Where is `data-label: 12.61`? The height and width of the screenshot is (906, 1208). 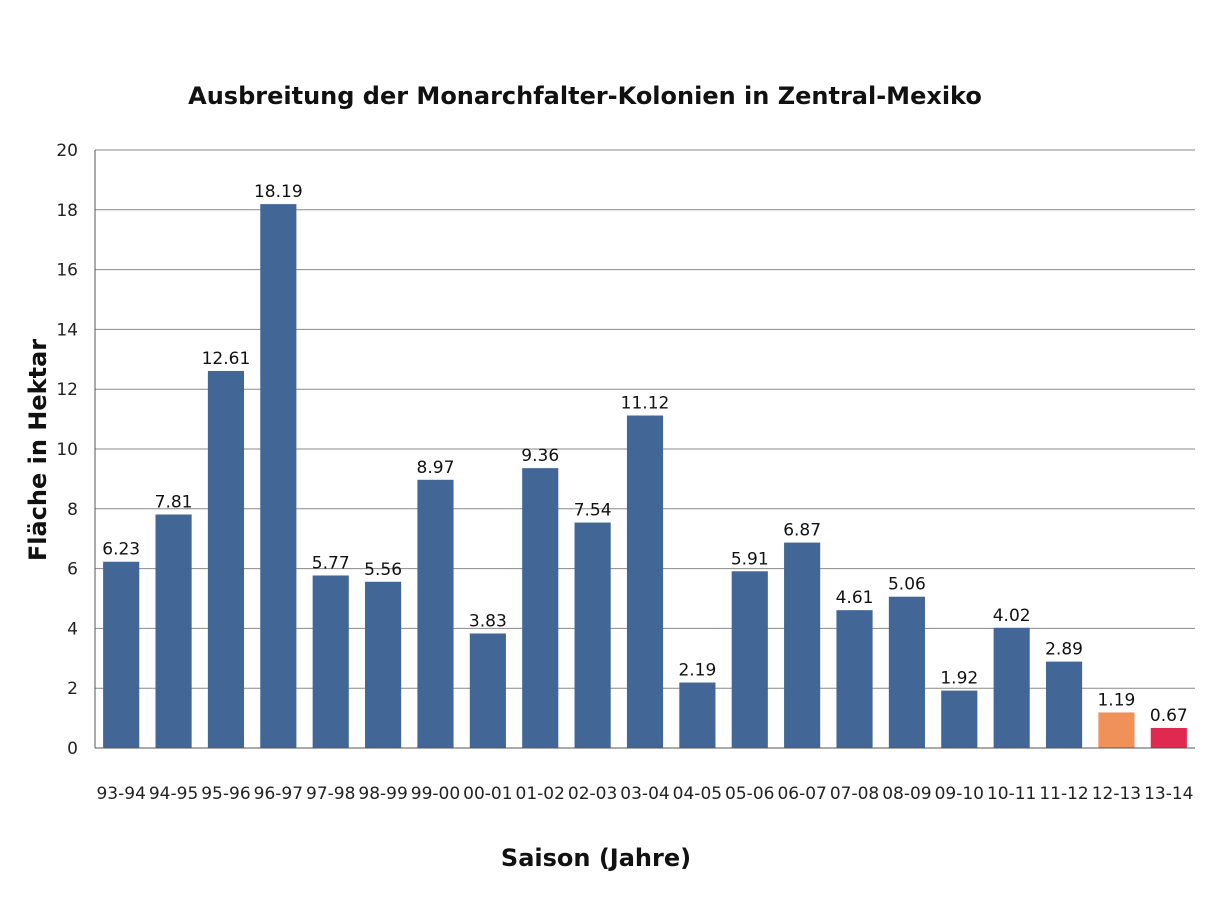 data-label: 12.61 is located at coordinates (226, 359).